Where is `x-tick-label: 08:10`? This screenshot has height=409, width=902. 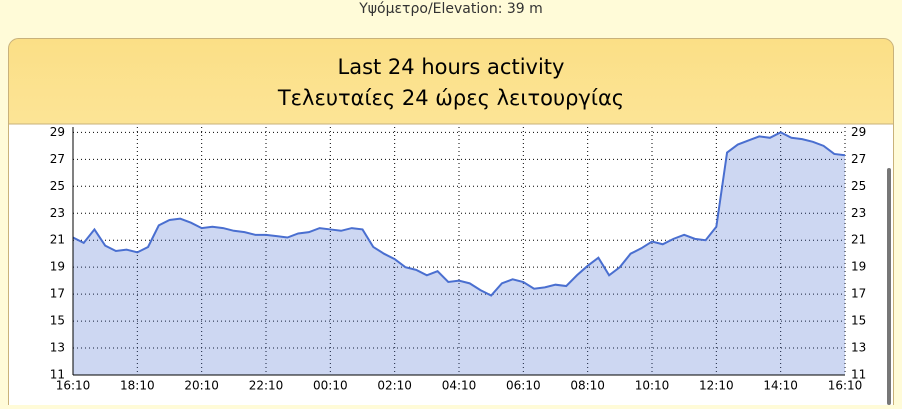 x-tick-label: 08:10 is located at coordinates (587, 386).